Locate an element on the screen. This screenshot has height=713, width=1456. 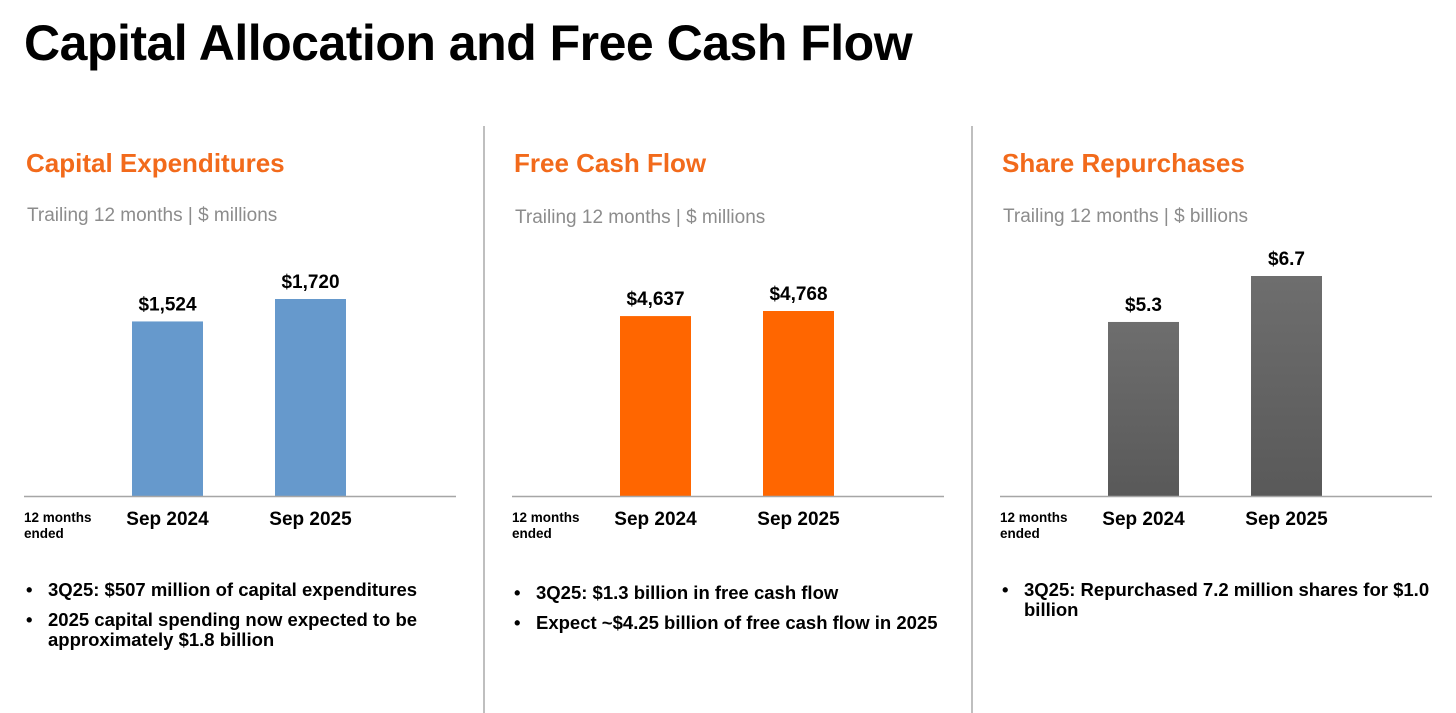
page-title: Capital Allocation and Free Cash Flow is located at coordinates (468, 43).